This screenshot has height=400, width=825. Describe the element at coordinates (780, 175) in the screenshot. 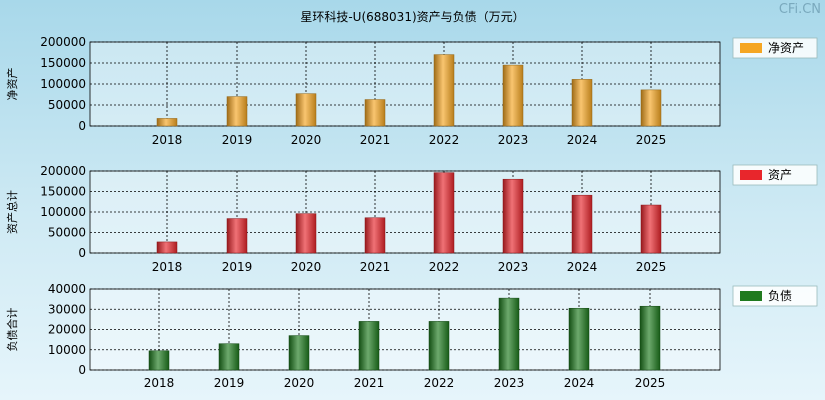

I see `legend-label: 资产` at that location.